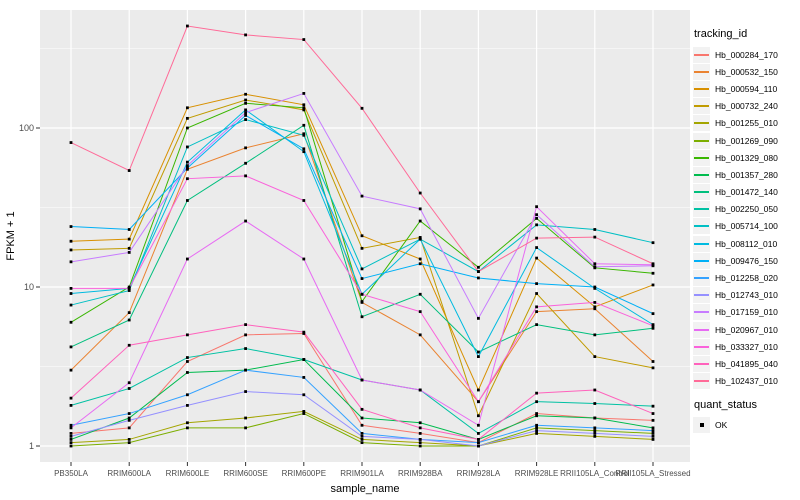 The image size is (800, 500). I want to click on x-tick-label: RRIM600LE, so click(188, 473).